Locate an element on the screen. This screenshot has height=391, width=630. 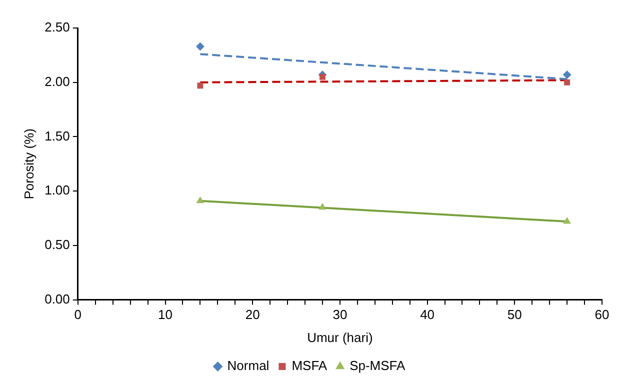
x-tick-label: 20 is located at coordinates (252, 314).